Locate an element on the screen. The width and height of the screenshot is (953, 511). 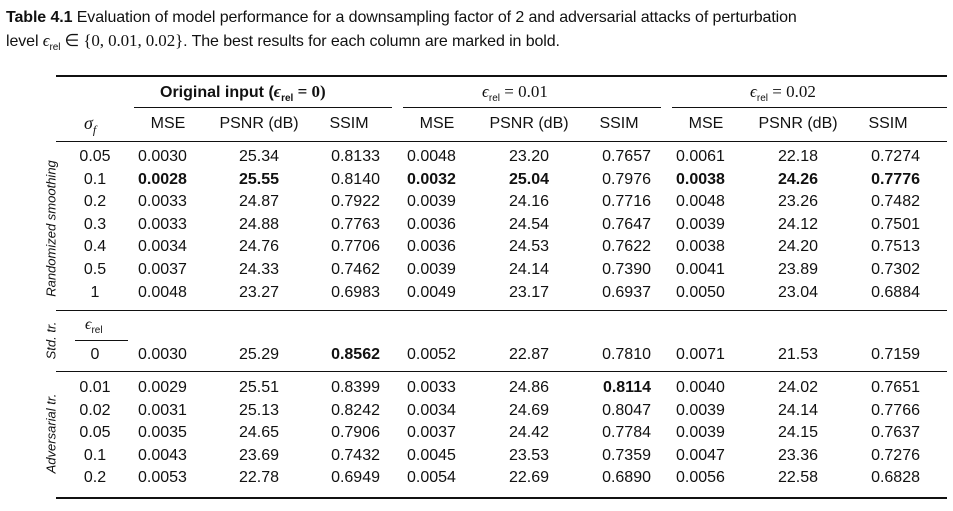
table-cell: 0.7651 is located at coordinates (895, 387).